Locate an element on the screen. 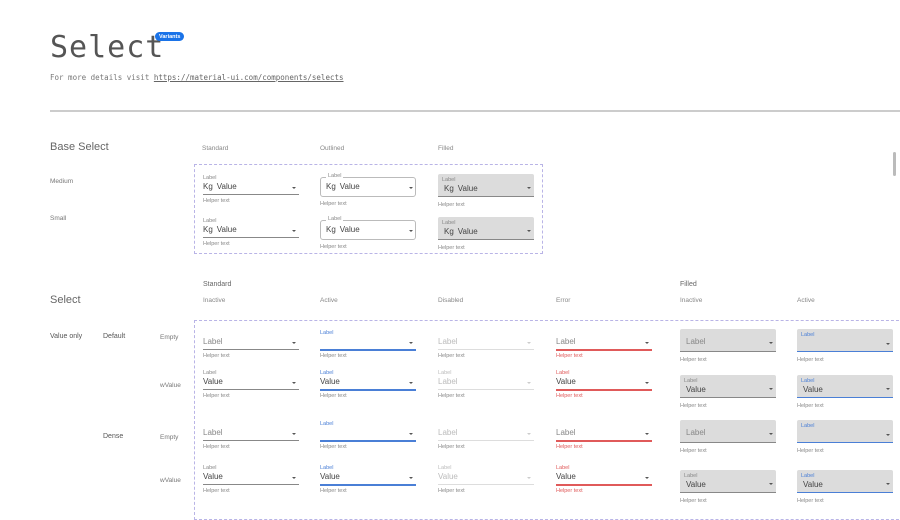  column-header-error: Error is located at coordinates (563, 300).